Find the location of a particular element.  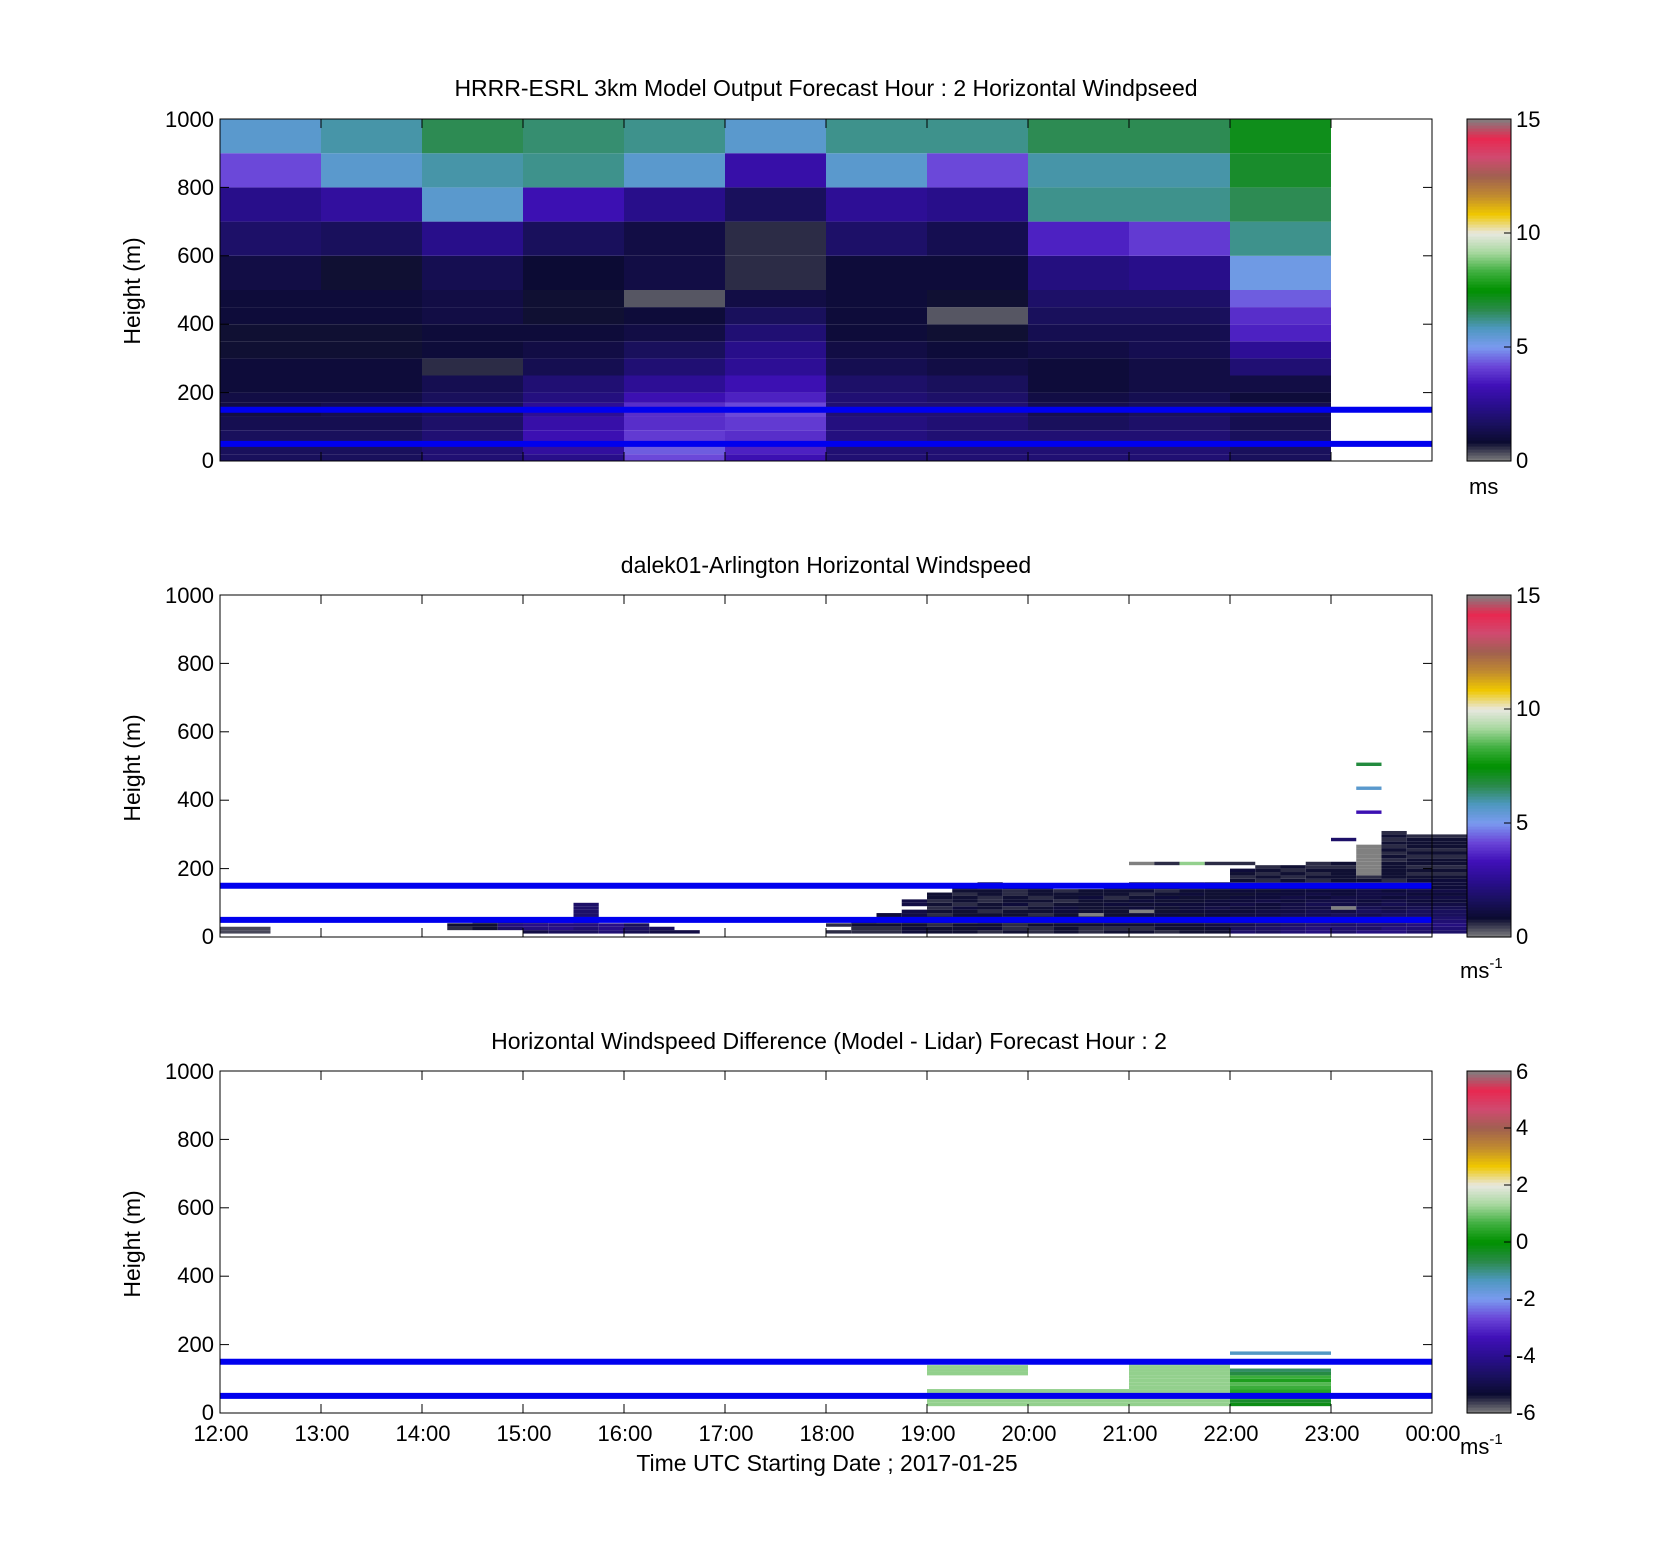

colorbar-tick-label: 15 is located at coordinates (1528, 595).